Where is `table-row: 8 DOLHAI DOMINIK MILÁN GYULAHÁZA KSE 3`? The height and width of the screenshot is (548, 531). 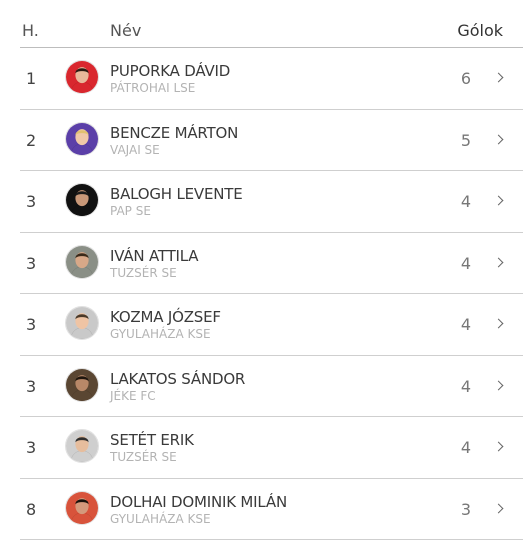 table-row: 8 DOLHAI DOMINIK MILÁN GYULAHÁZA KSE 3 is located at coordinates (271, 509).